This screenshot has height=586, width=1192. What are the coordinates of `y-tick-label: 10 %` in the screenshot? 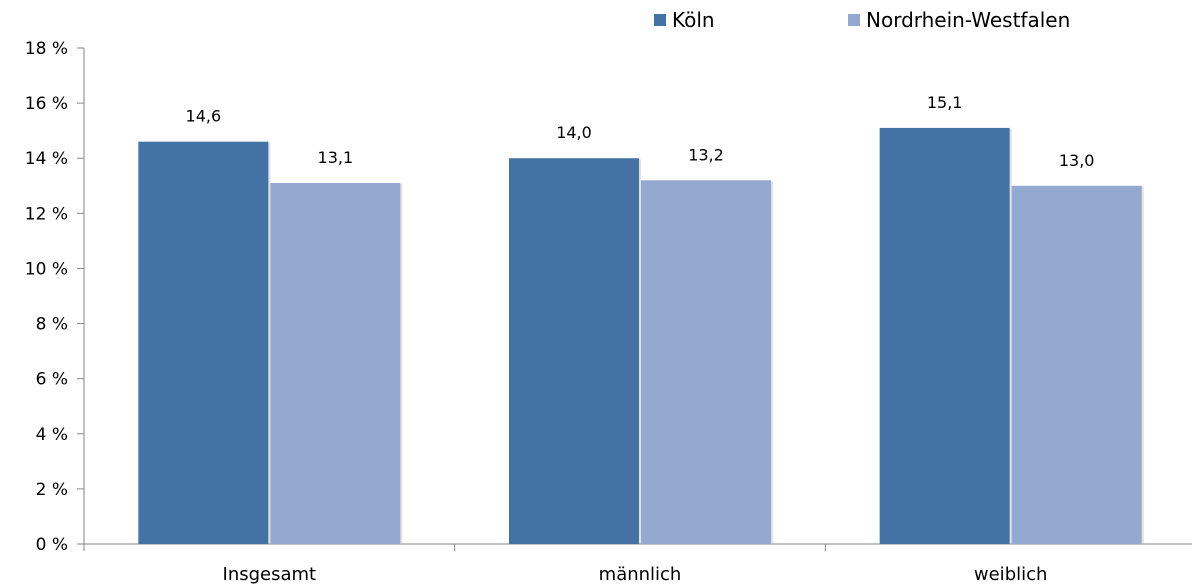 It's located at (46, 269).